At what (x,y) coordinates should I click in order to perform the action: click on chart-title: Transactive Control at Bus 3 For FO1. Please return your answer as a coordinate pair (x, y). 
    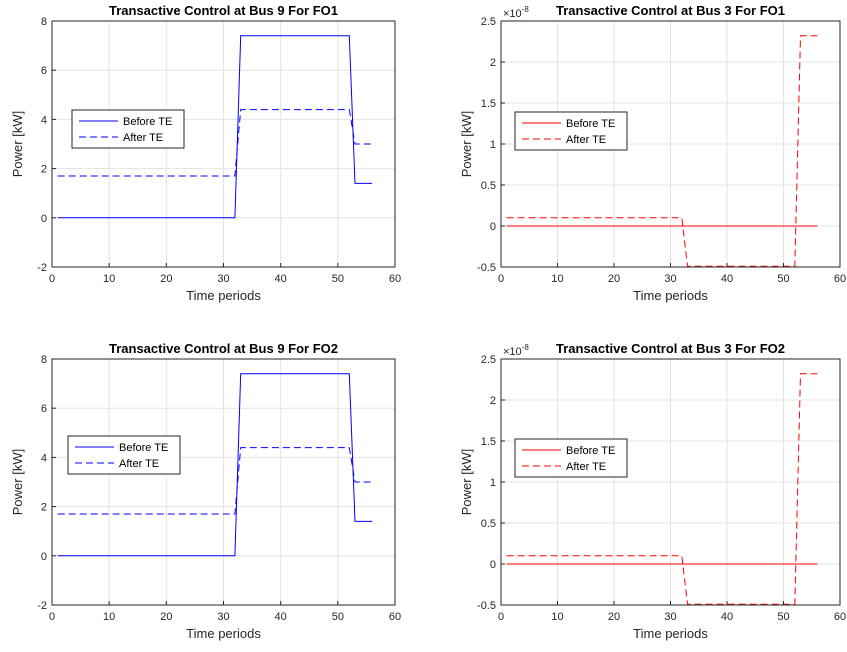
    Looking at the image, I should click on (670, 10).